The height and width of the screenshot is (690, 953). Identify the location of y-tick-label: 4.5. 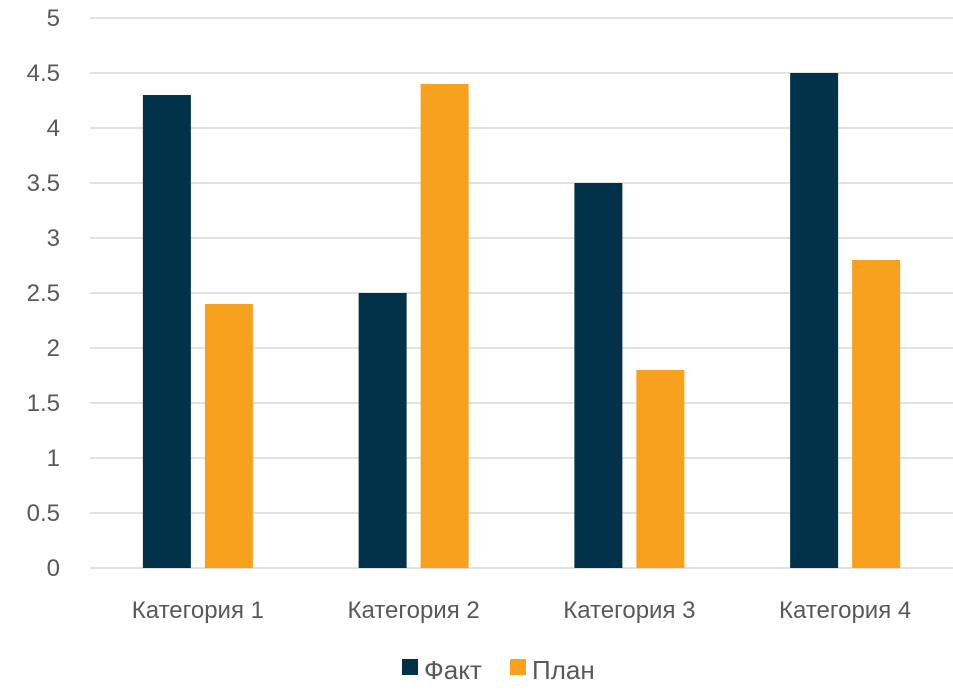
(43, 73).